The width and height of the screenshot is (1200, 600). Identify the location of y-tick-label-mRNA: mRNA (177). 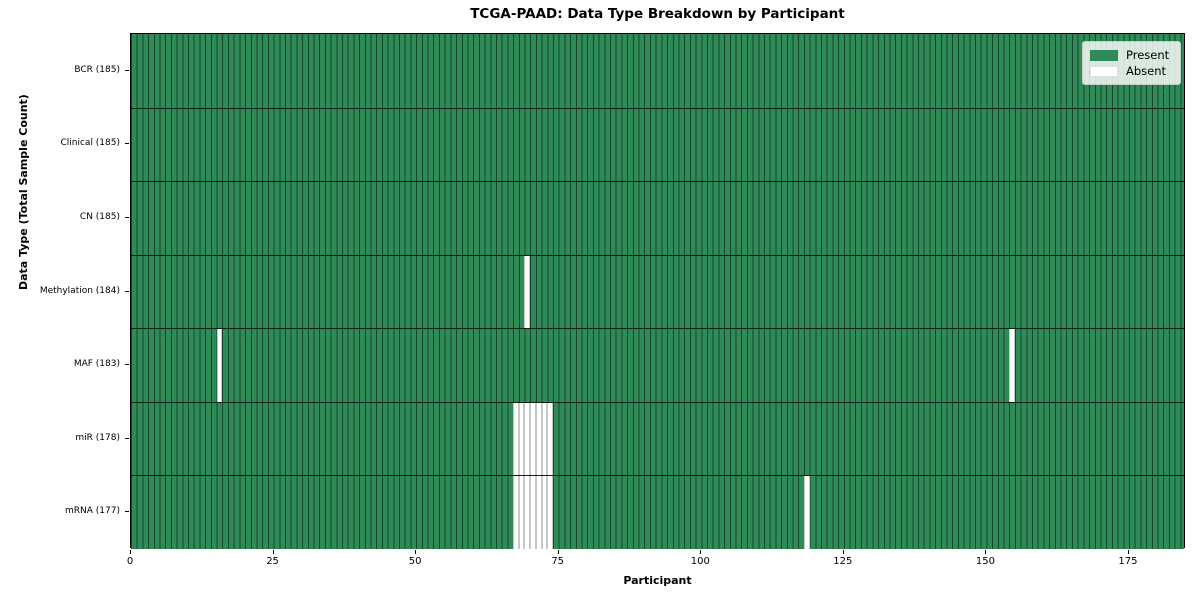
(92, 511).